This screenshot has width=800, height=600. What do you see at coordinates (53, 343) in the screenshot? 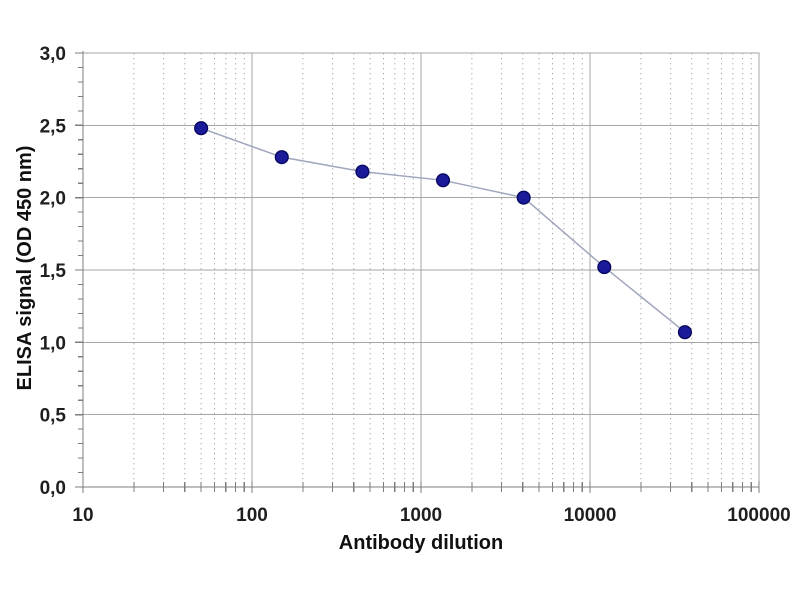
I see `y-tick-label: 1,0` at bounding box center [53, 343].